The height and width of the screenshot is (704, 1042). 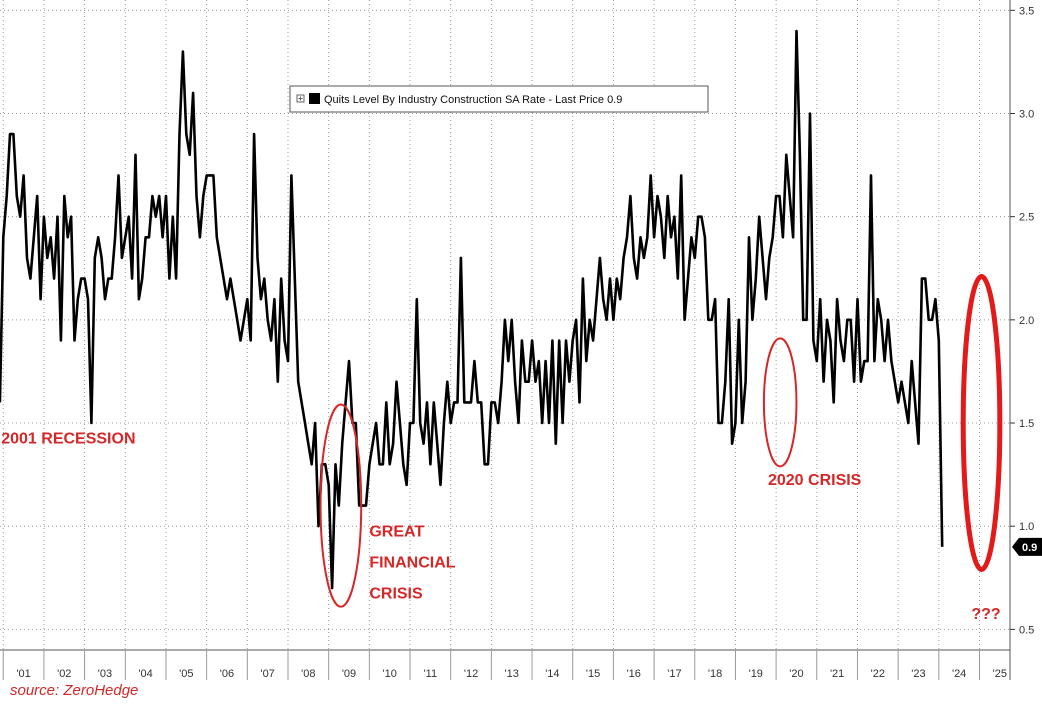 I want to click on y-tick-label: 1.0, so click(x=1026, y=527).